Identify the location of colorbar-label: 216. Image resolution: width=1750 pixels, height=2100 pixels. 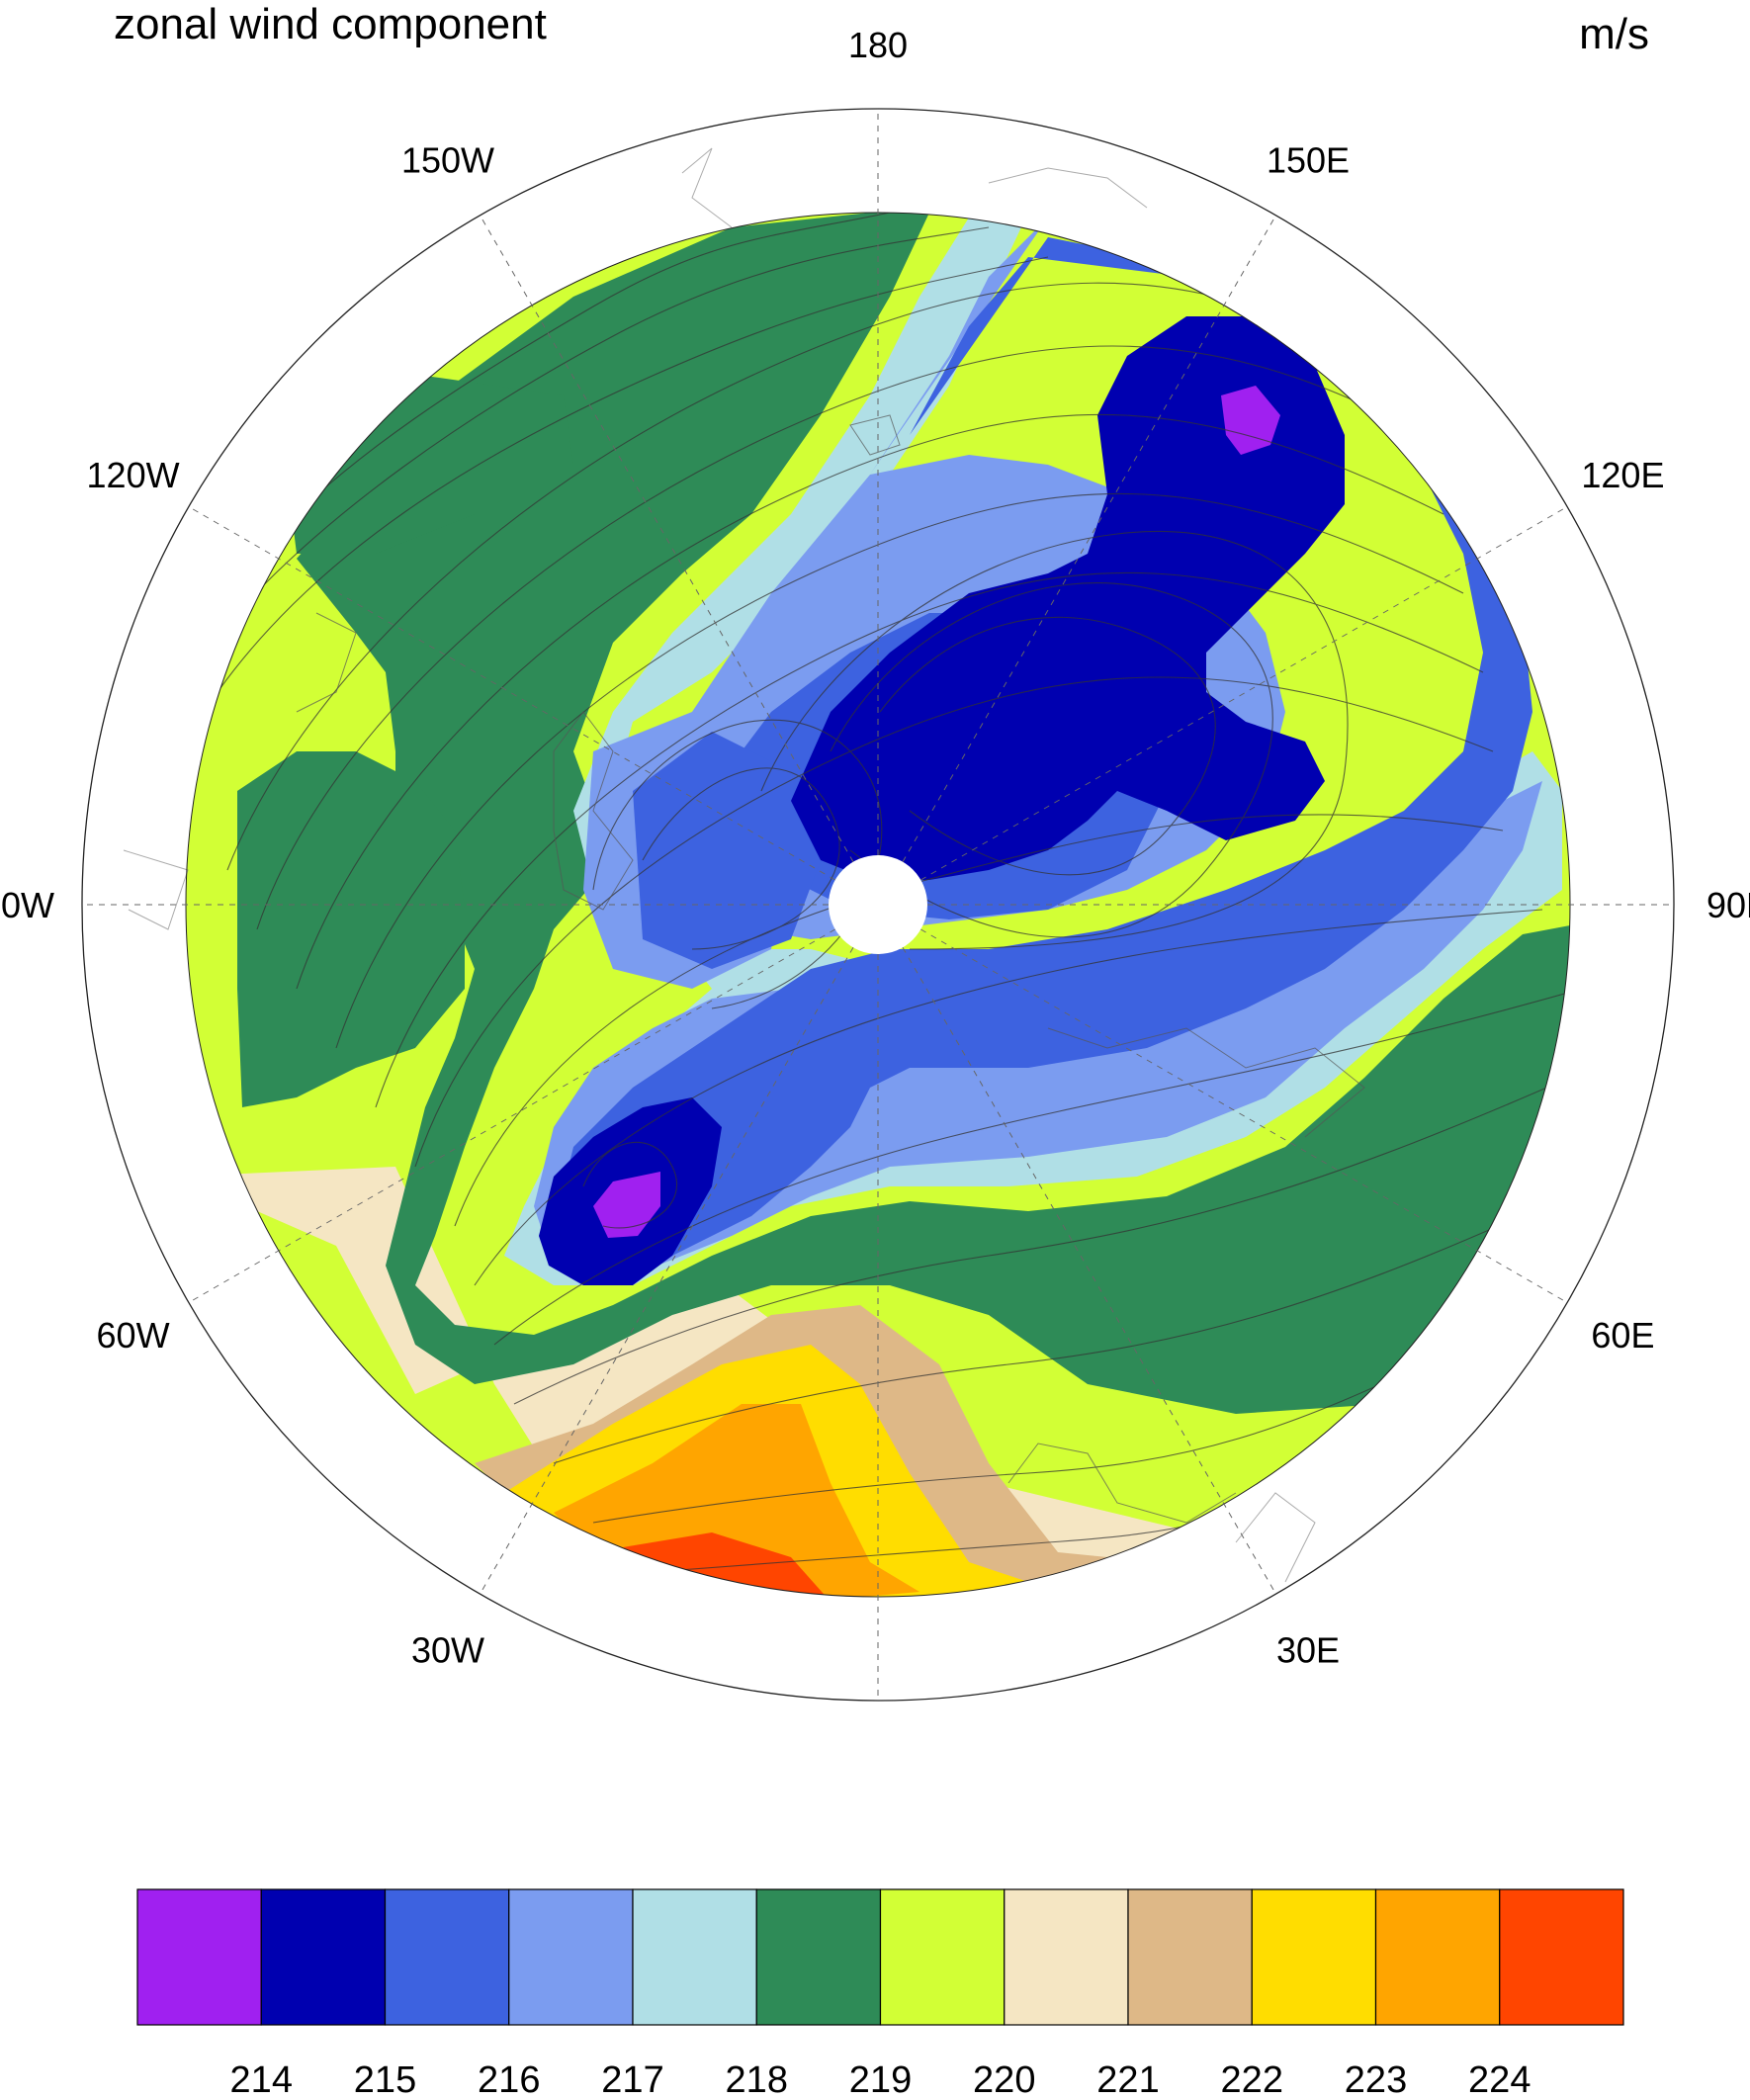
(509, 2079).